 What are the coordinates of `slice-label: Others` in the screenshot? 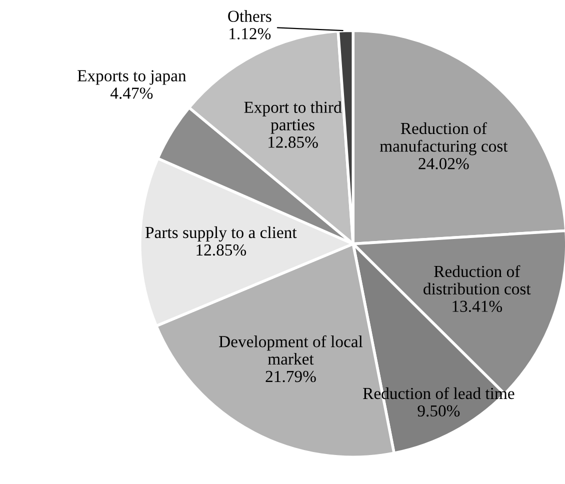 It's located at (250, 16).